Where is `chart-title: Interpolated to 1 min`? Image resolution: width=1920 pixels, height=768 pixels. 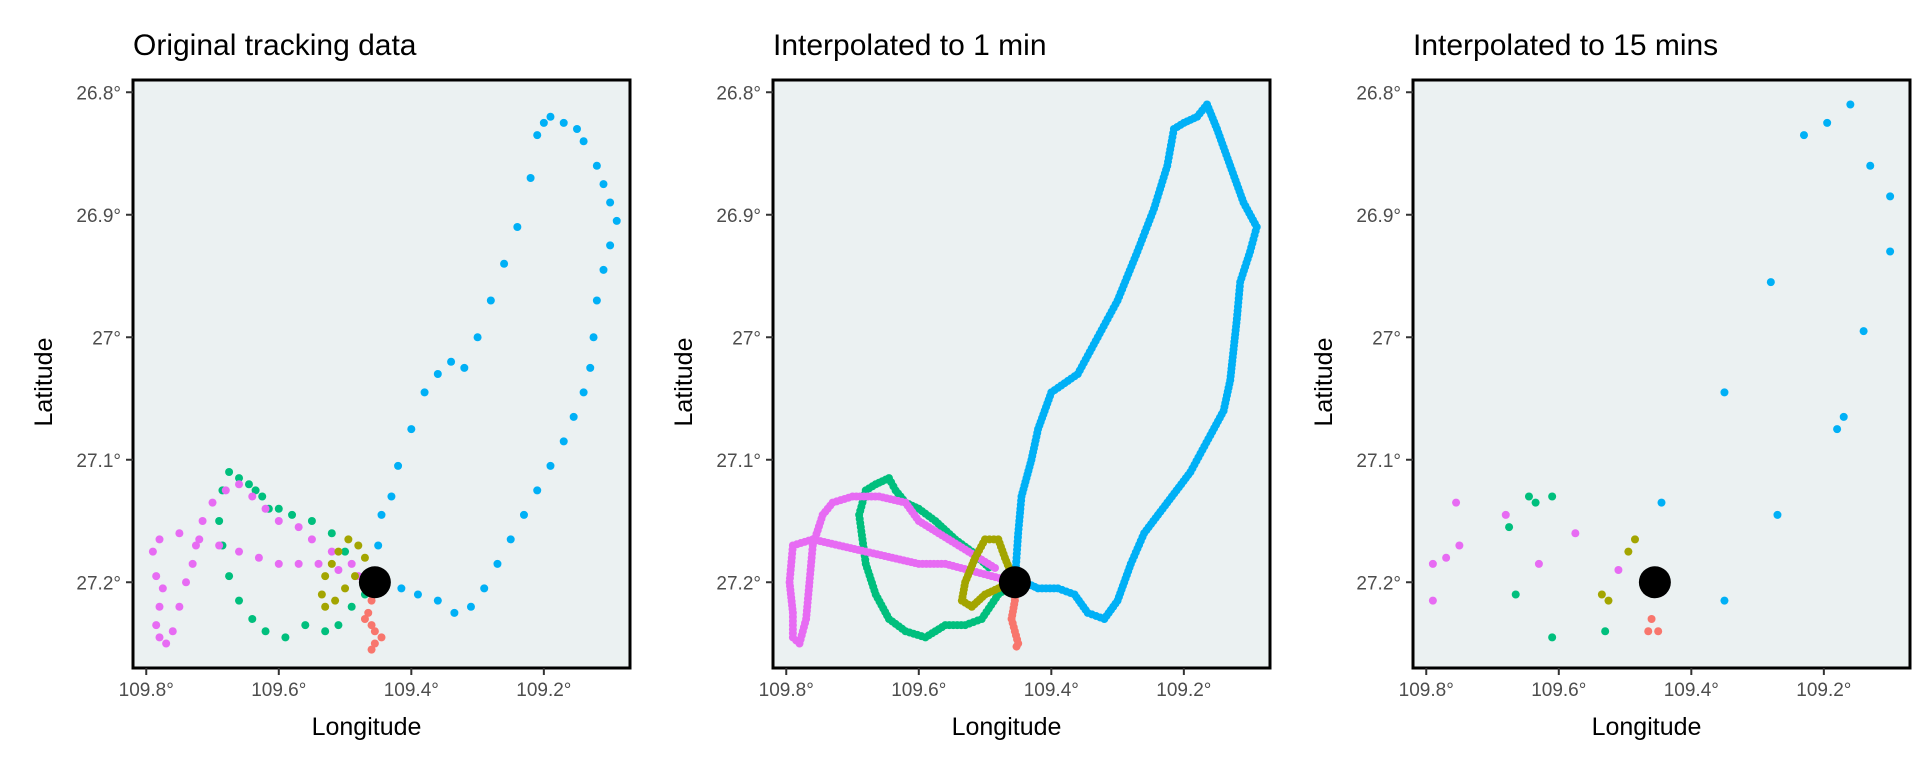
chart-title: Interpolated to 1 min is located at coordinates (910, 45).